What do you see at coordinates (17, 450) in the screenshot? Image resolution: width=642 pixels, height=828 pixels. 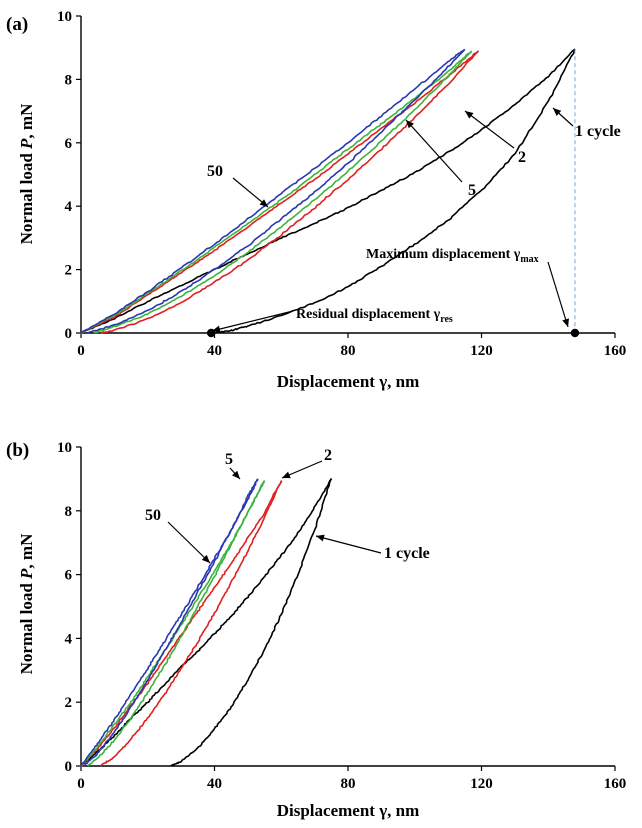 I see `panel-b-label: (b)` at bounding box center [17, 450].